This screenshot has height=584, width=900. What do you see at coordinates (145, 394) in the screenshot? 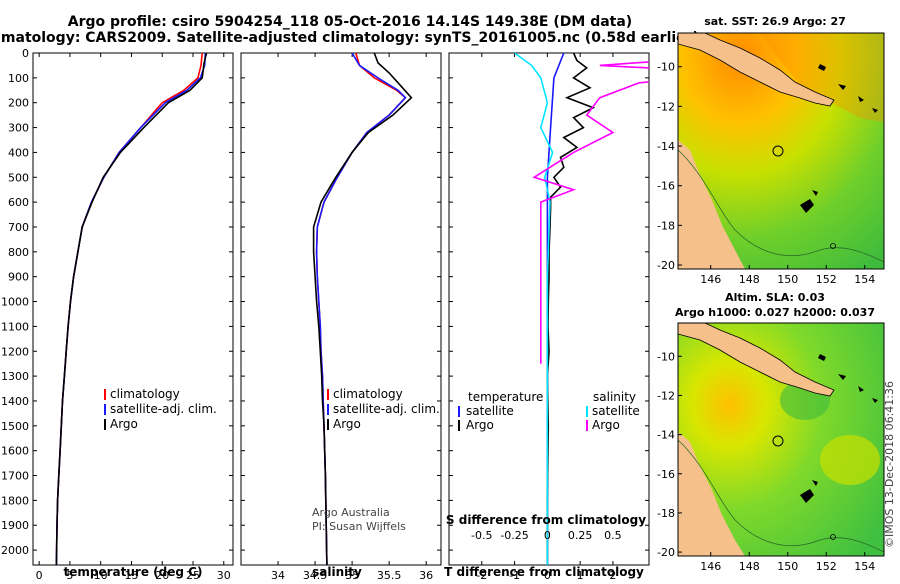
I see `legend-label: climatology` at bounding box center [145, 394].